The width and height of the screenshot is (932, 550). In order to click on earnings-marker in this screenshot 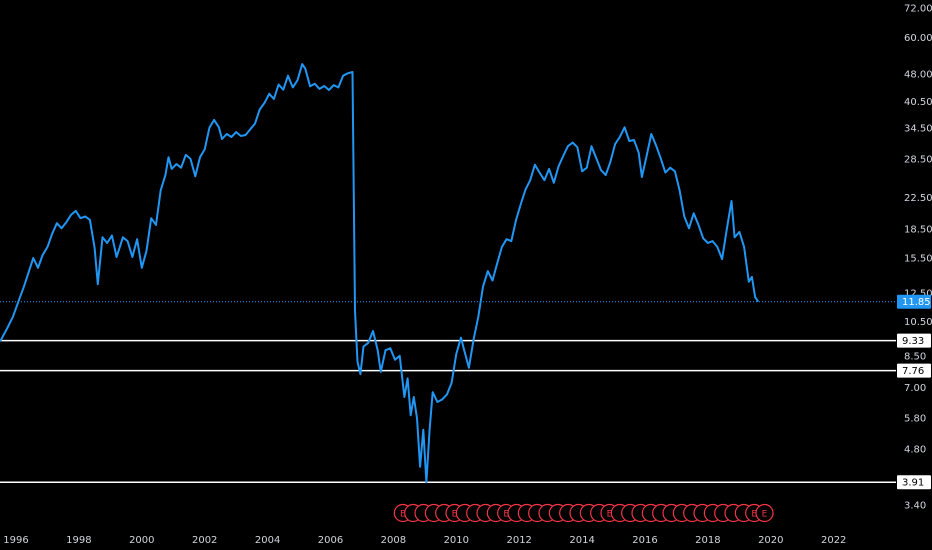, I will do `click(764, 513)`.